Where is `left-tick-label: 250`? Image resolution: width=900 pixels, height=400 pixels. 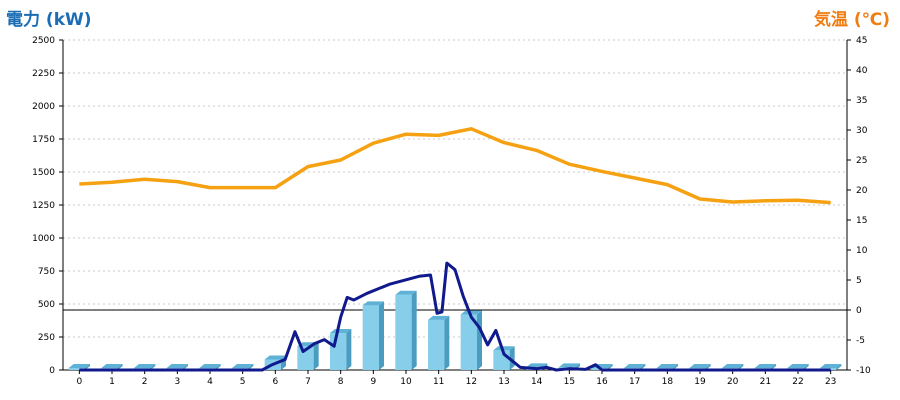 left-tick-label: 250 is located at coordinates (46, 338).